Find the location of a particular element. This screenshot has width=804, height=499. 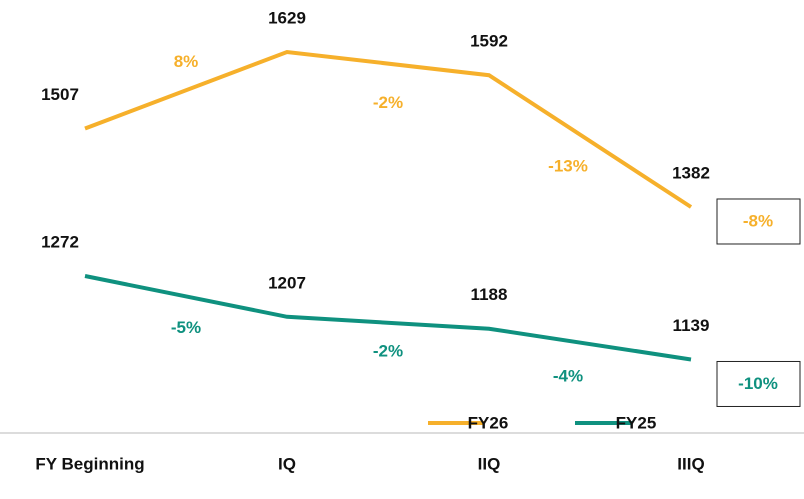

legend-label: FY25 is located at coordinates (636, 422).